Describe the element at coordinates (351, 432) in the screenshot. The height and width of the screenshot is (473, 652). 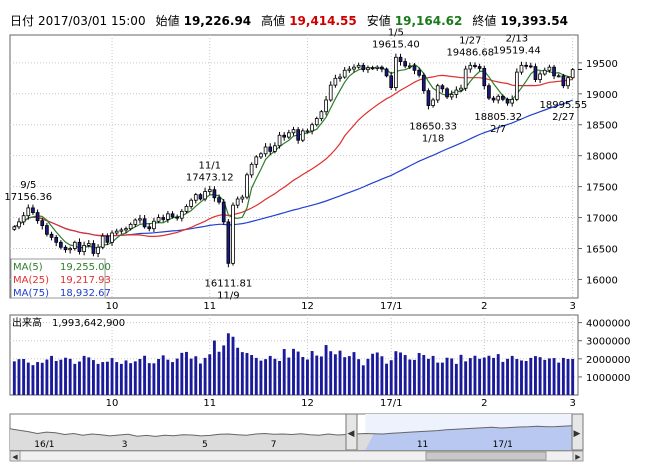
I see `range-handle-left` at that location.